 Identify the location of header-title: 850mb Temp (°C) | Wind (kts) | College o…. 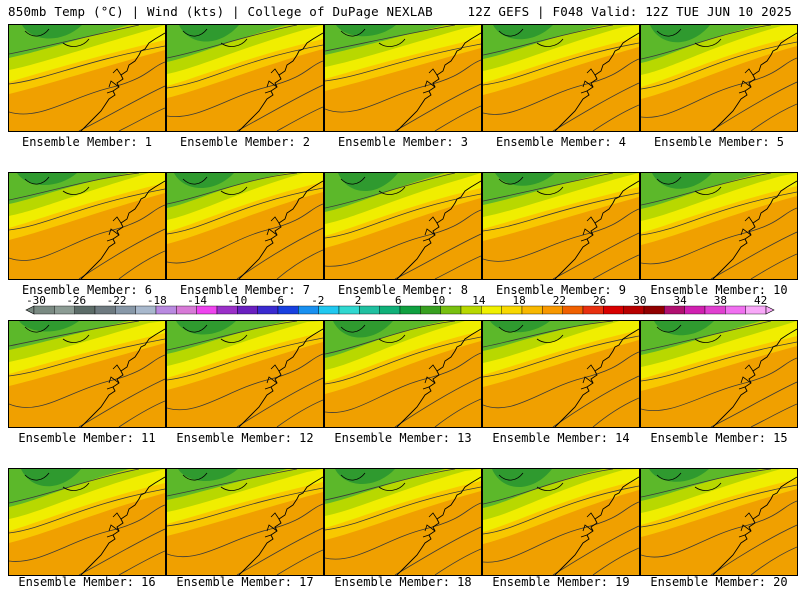
(220, 11).